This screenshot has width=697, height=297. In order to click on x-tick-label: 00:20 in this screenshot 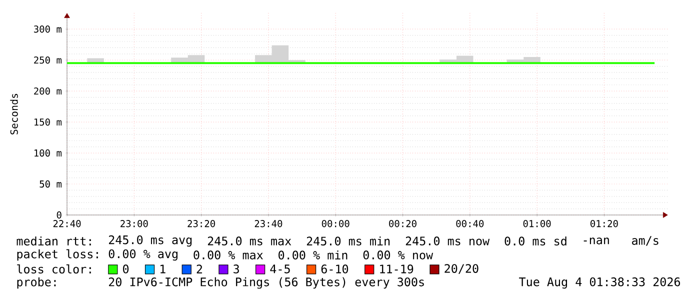, I will do `click(402, 224)`.